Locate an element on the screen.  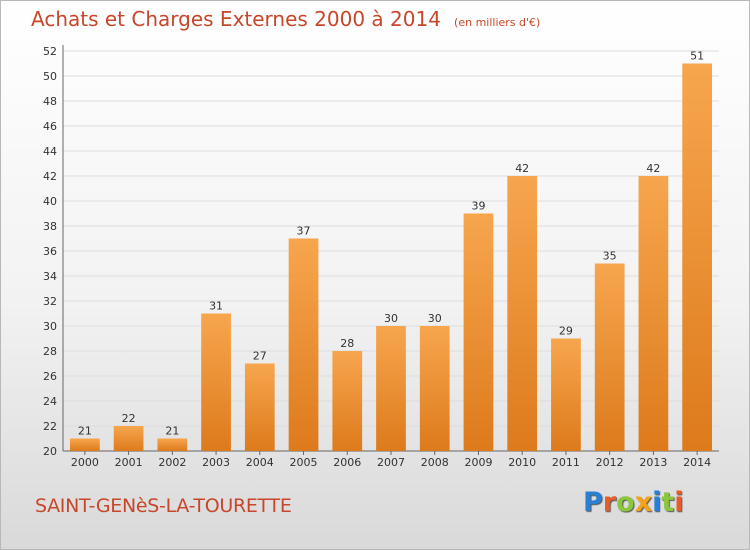
x-tick-label: 2007 is located at coordinates (391, 462).